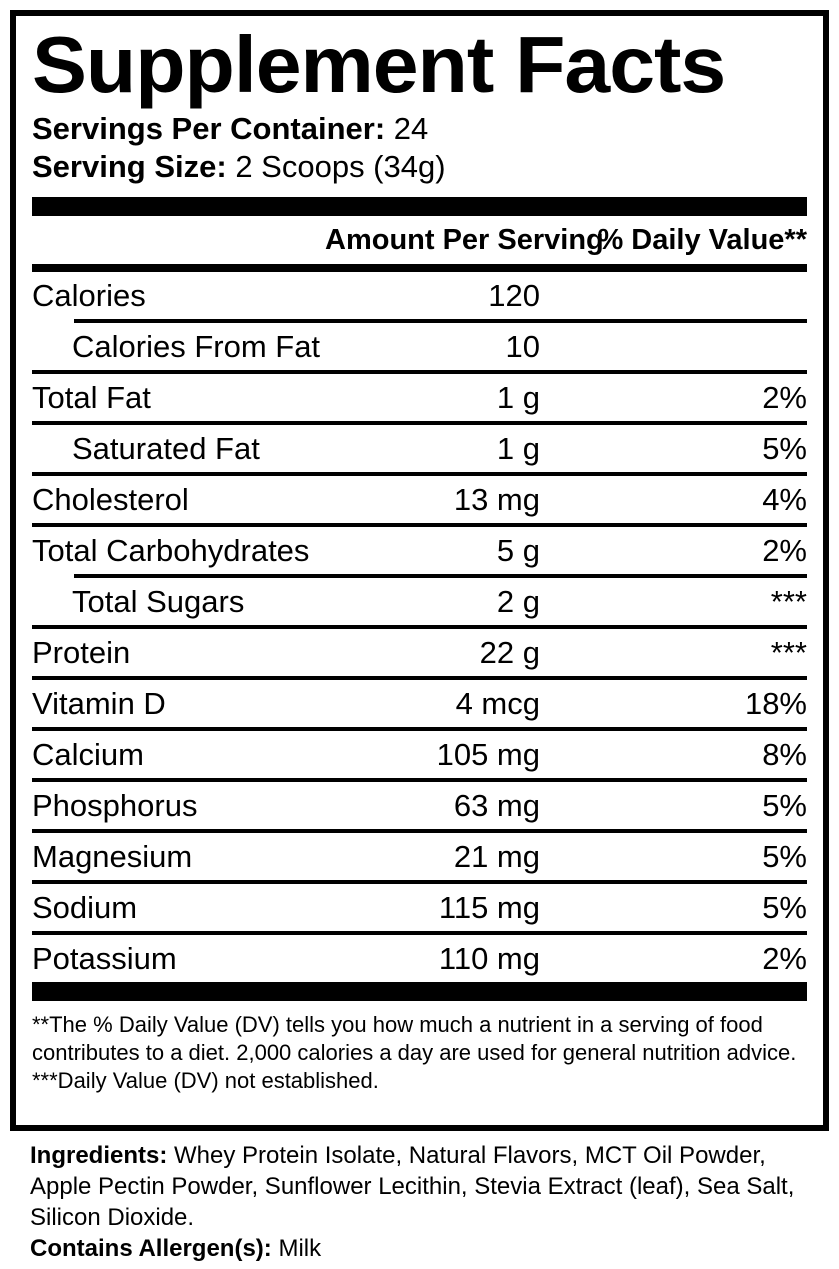 Image resolution: width=839 pixels, height=1269 pixels. Describe the element at coordinates (411, 128) in the screenshot. I see `servings-per-container-value: 24` at that location.